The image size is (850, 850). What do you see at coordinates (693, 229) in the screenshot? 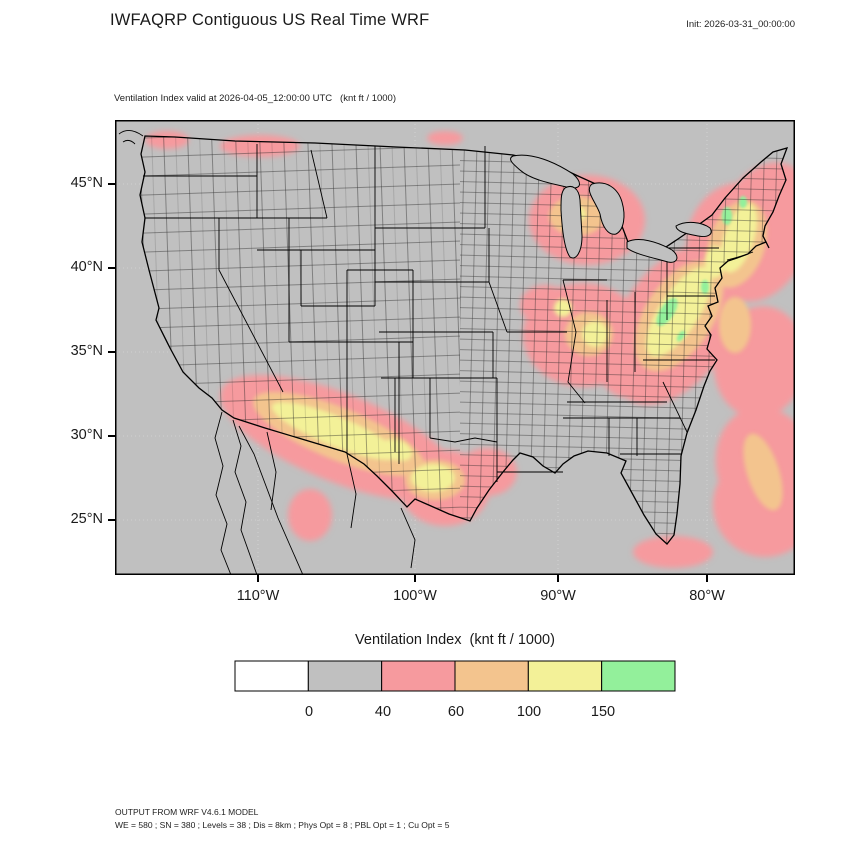
I see `lake-ontario` at bounding box center [693, 229].